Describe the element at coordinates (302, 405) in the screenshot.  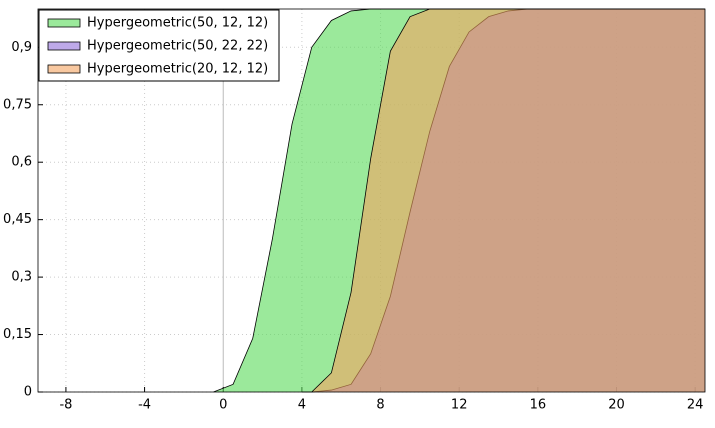
I see `x-tick-label: 4` at that location.